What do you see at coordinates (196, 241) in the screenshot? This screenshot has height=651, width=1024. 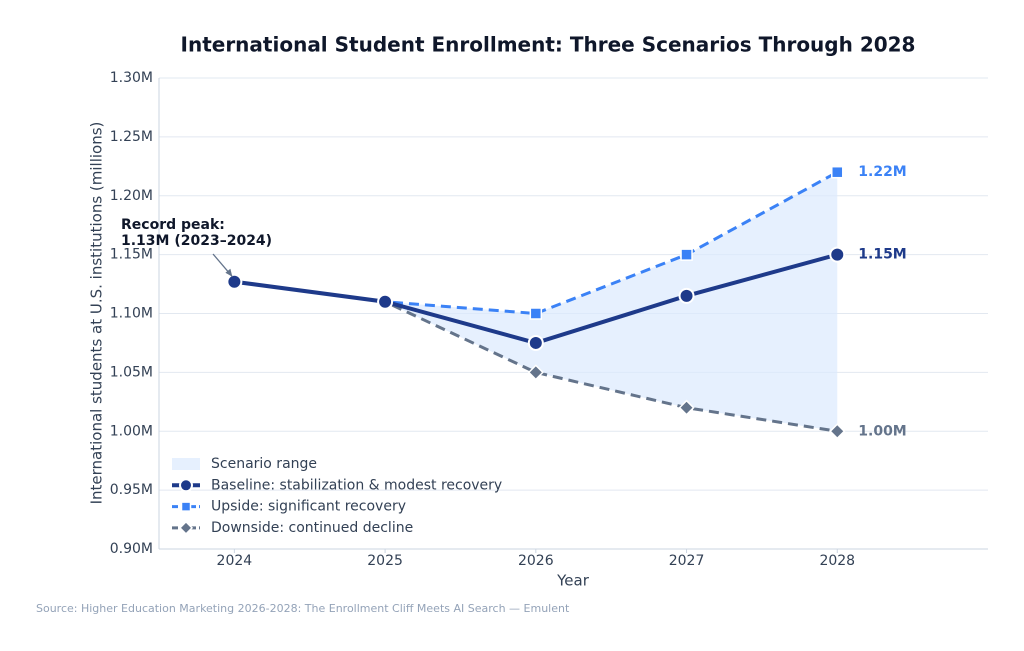 I see `annotation: 1.13M (2023–2024)` at bounding box center [196, 241].